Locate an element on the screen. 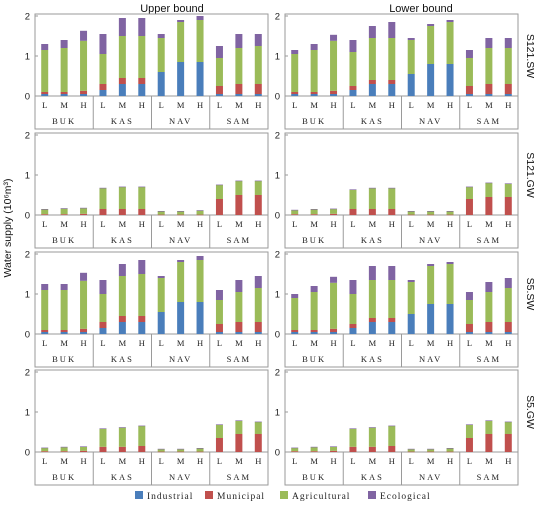 The height and width of the screenshot is (511, 550). bar-agricultural-KAS-H is located at coordinates (392, 59).